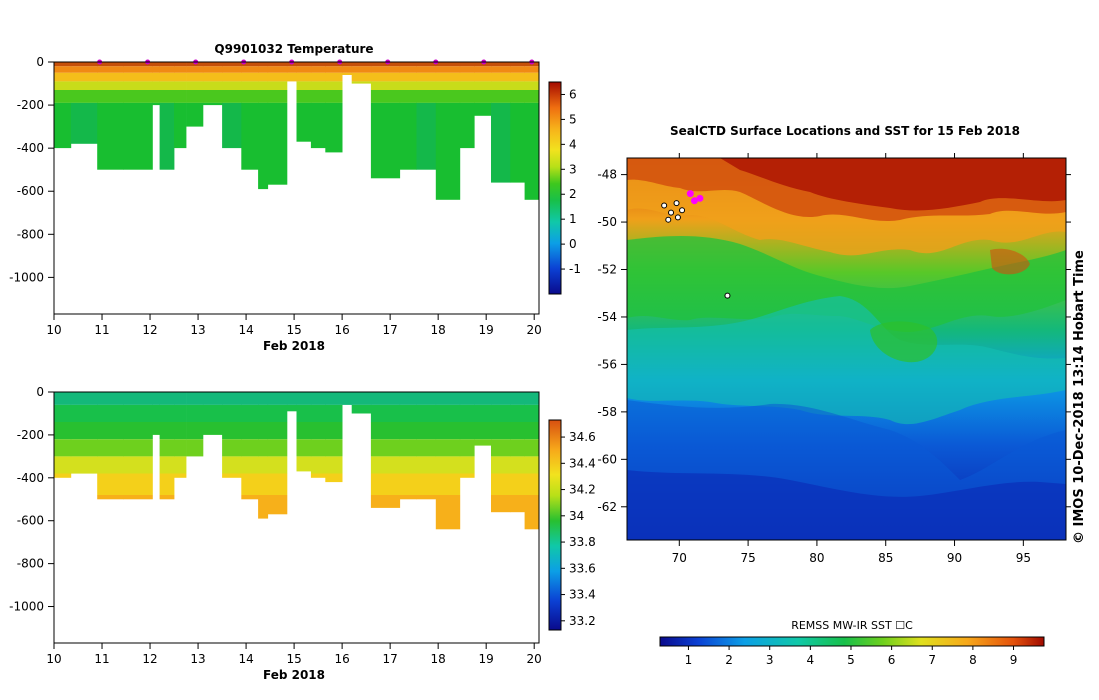 The image size is (1099, 700). I want to click on temperature-x-axis-label: Feb 2018, so click(294, 346).